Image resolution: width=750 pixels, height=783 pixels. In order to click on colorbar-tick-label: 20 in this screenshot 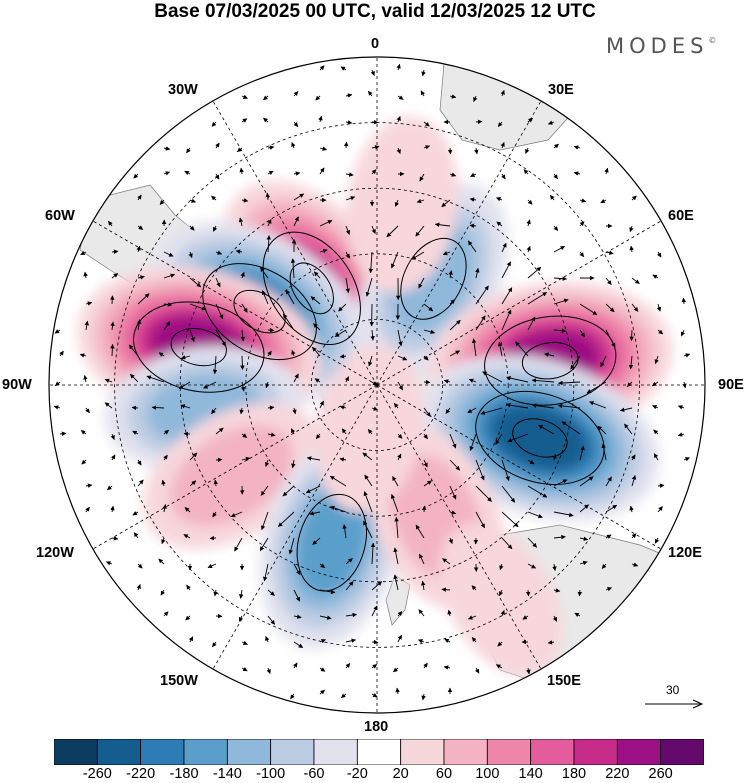, I will do `click(400, 774)`.